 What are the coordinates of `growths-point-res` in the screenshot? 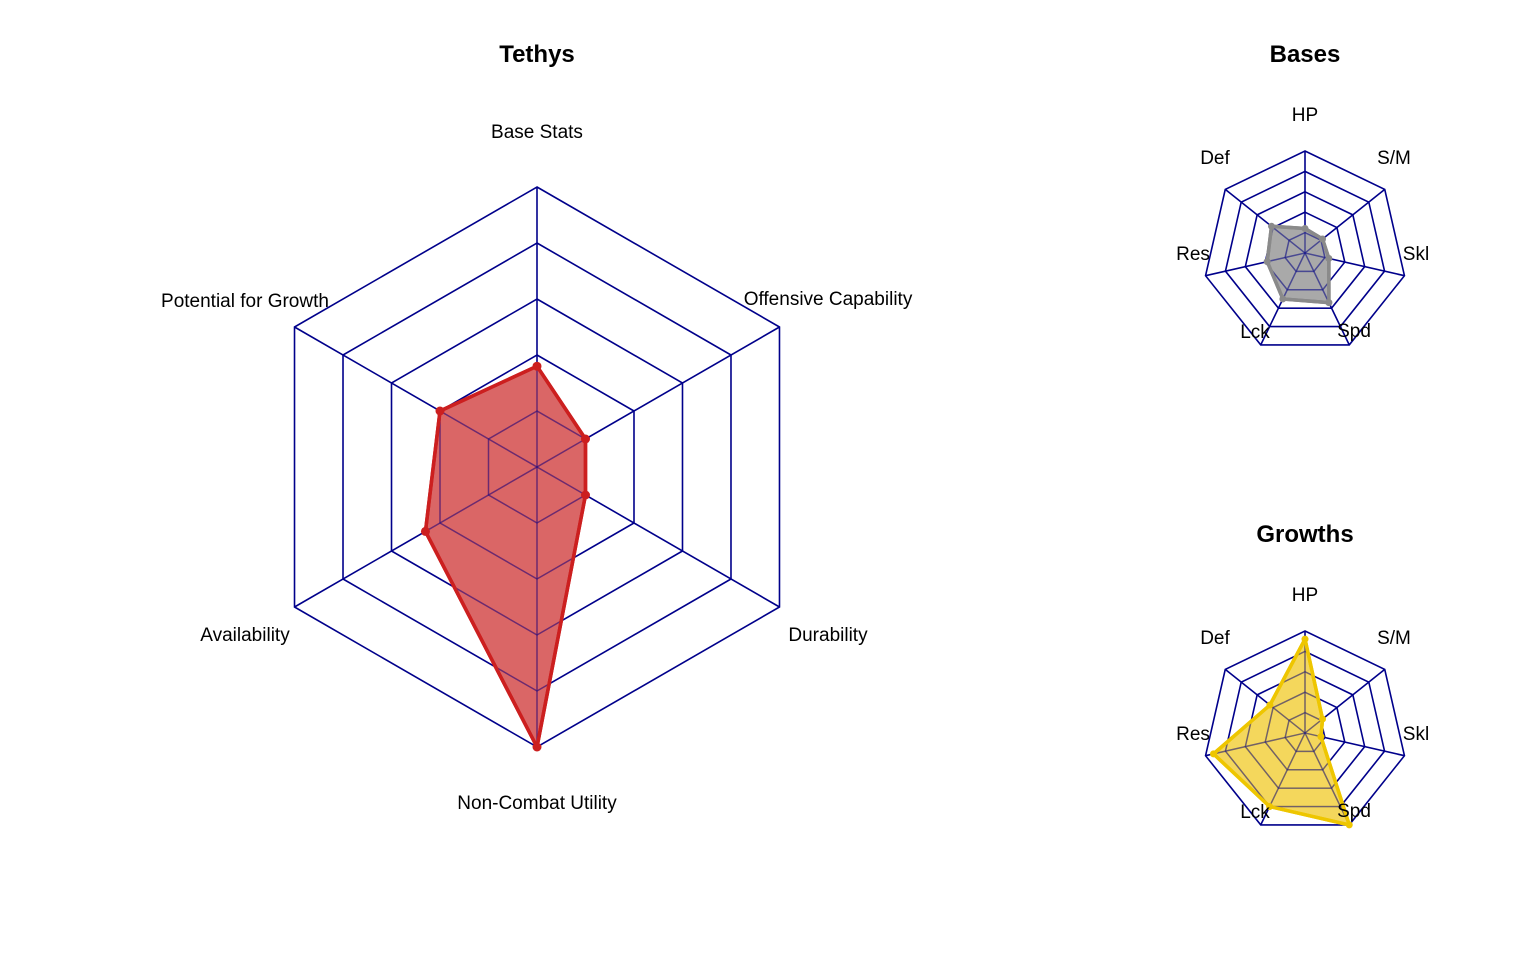 It's located at (1214, 754).